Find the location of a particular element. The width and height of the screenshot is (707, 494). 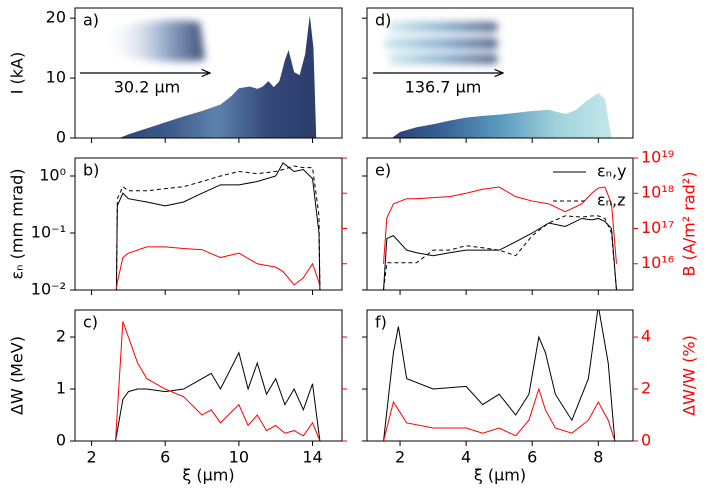

y2-tick-label: 10¹⁸ is located at coordinates (657, 192).